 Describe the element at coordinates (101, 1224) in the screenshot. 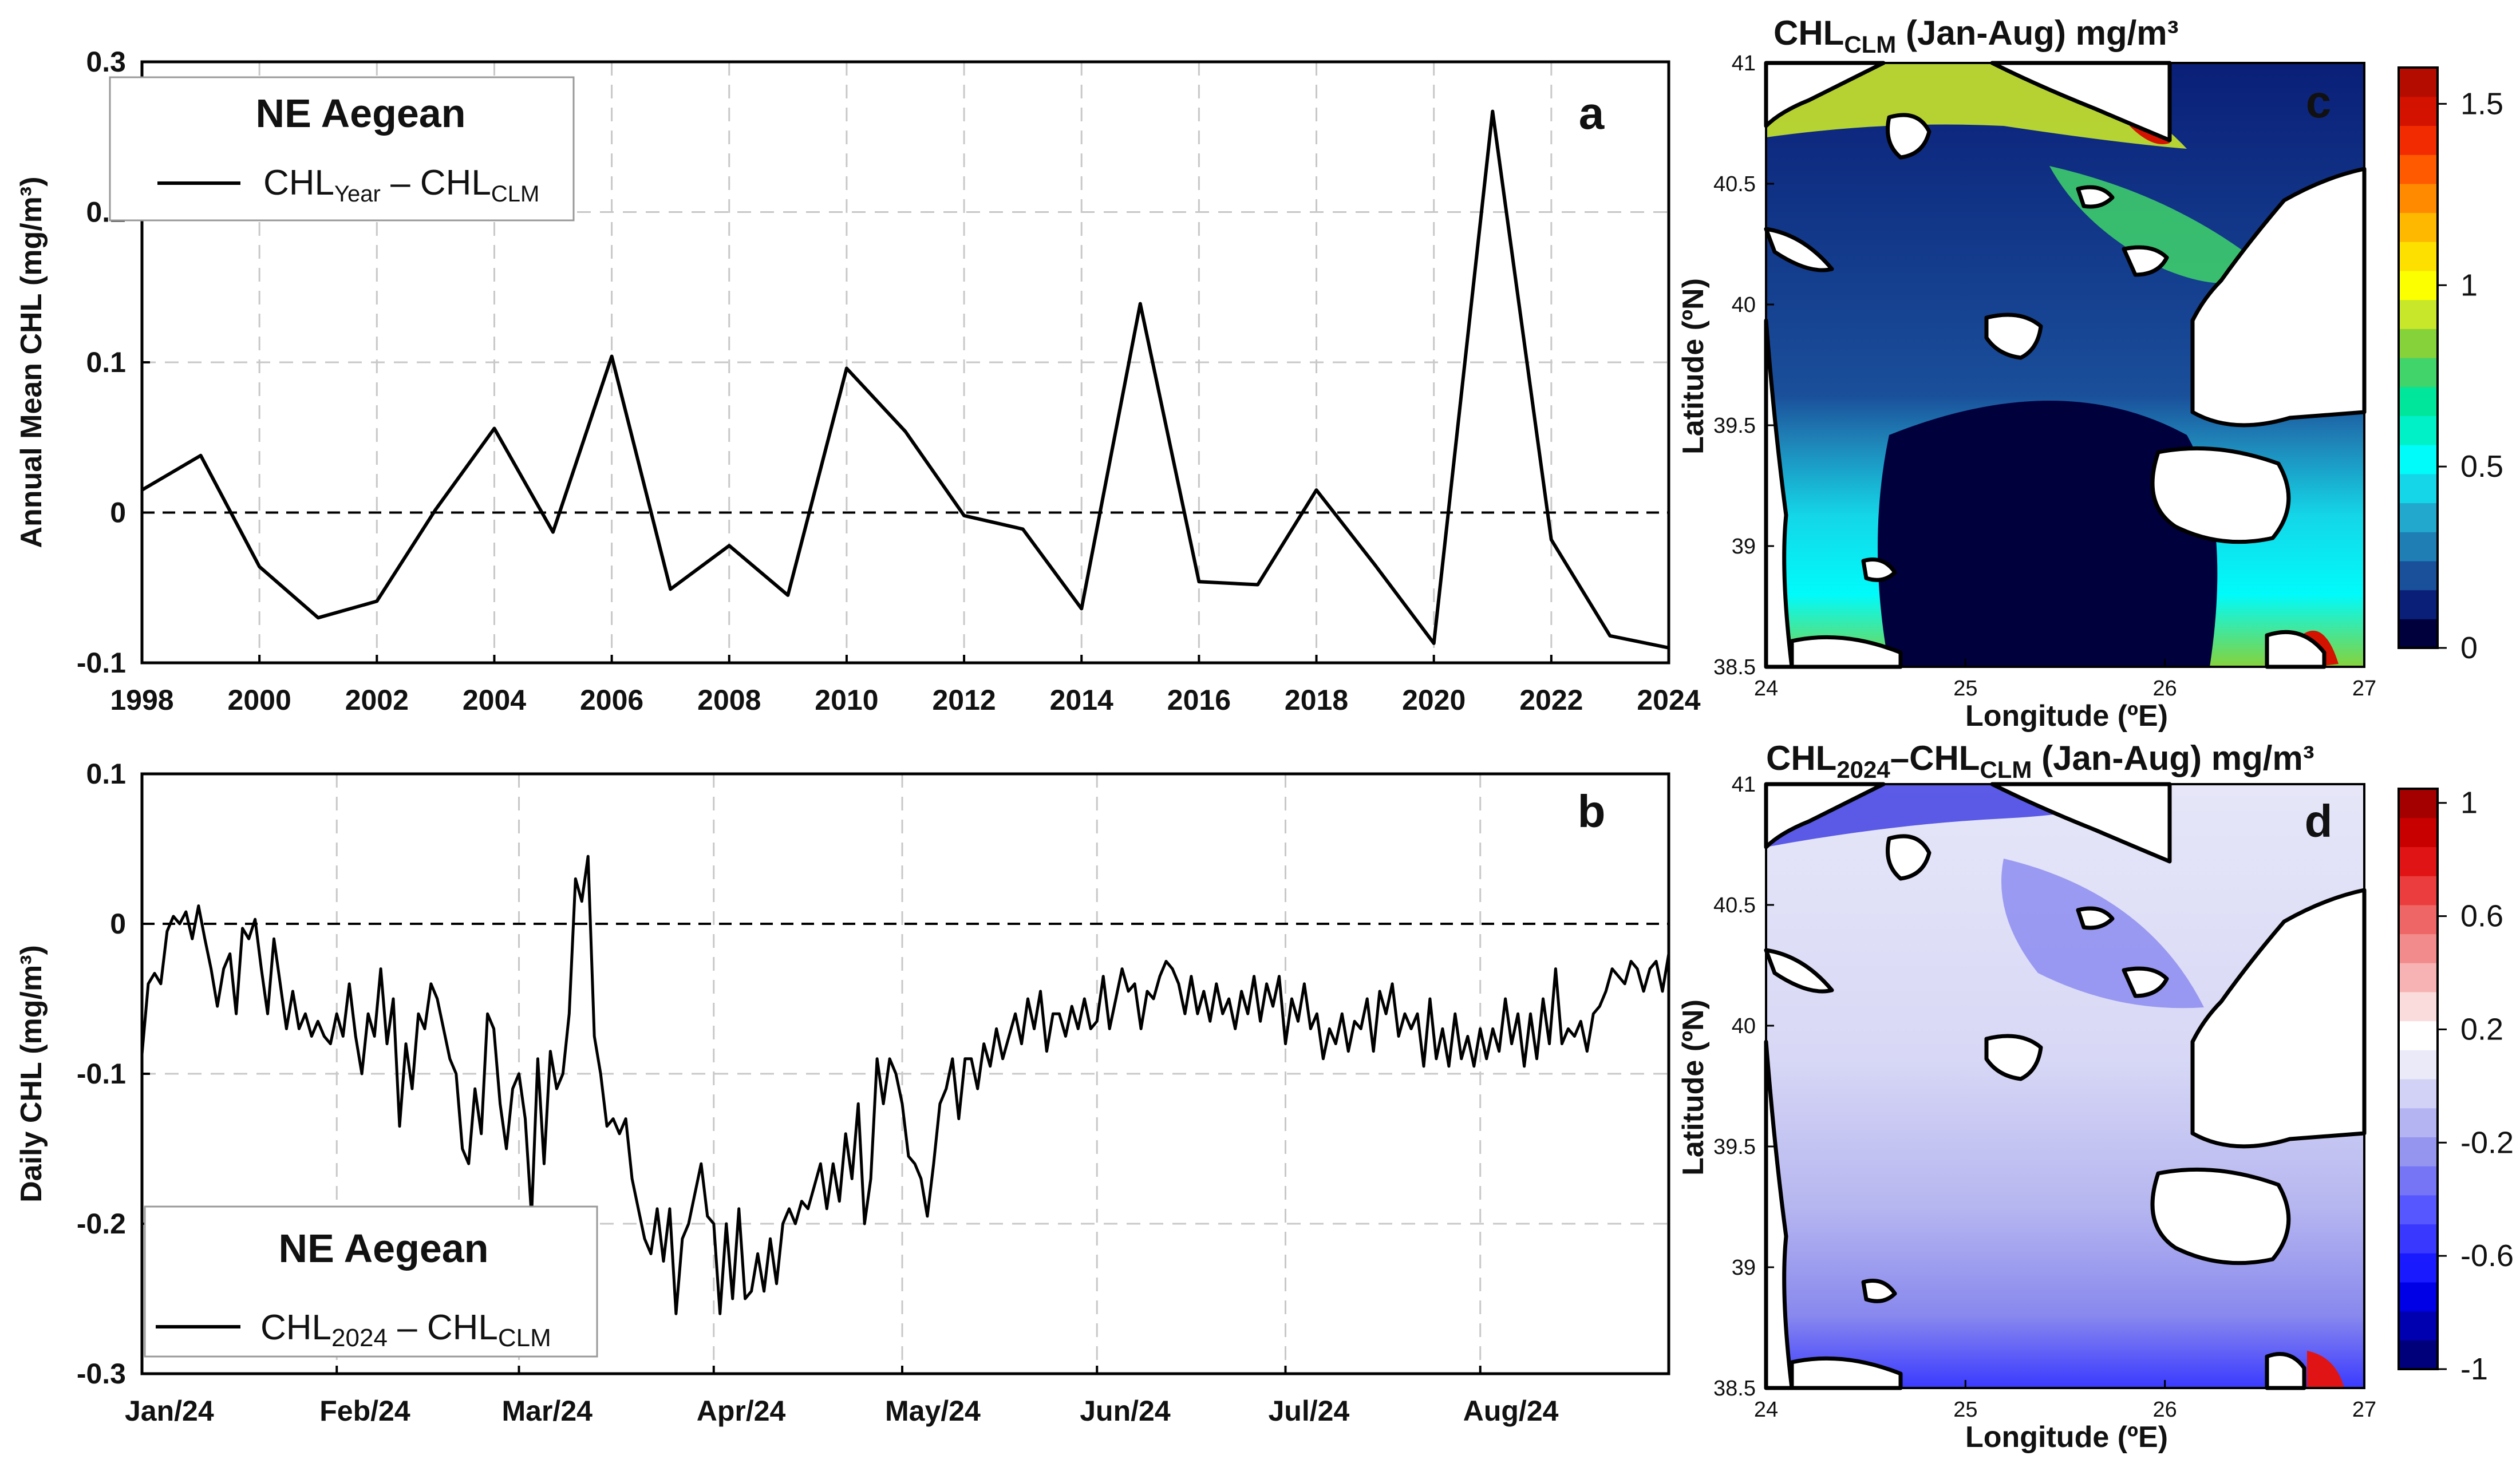

I see `y-tick-label: -0.2` at that location.